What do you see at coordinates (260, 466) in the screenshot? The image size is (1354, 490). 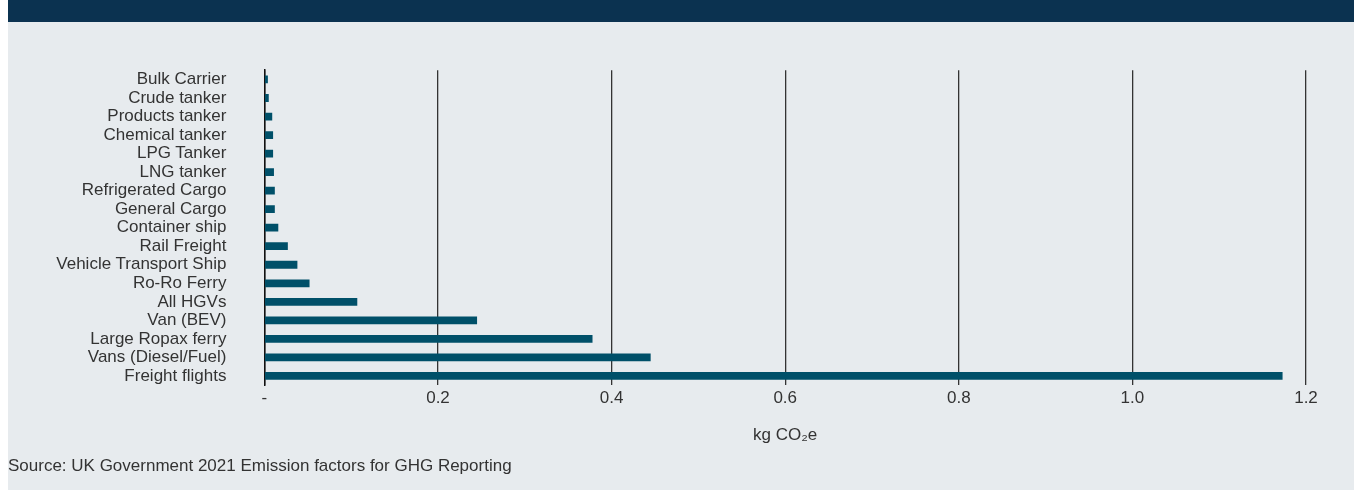 I see `source-note: Source: UK Government 2021 Emission factors for GHG Reporting` at bounding box center [260, 466].